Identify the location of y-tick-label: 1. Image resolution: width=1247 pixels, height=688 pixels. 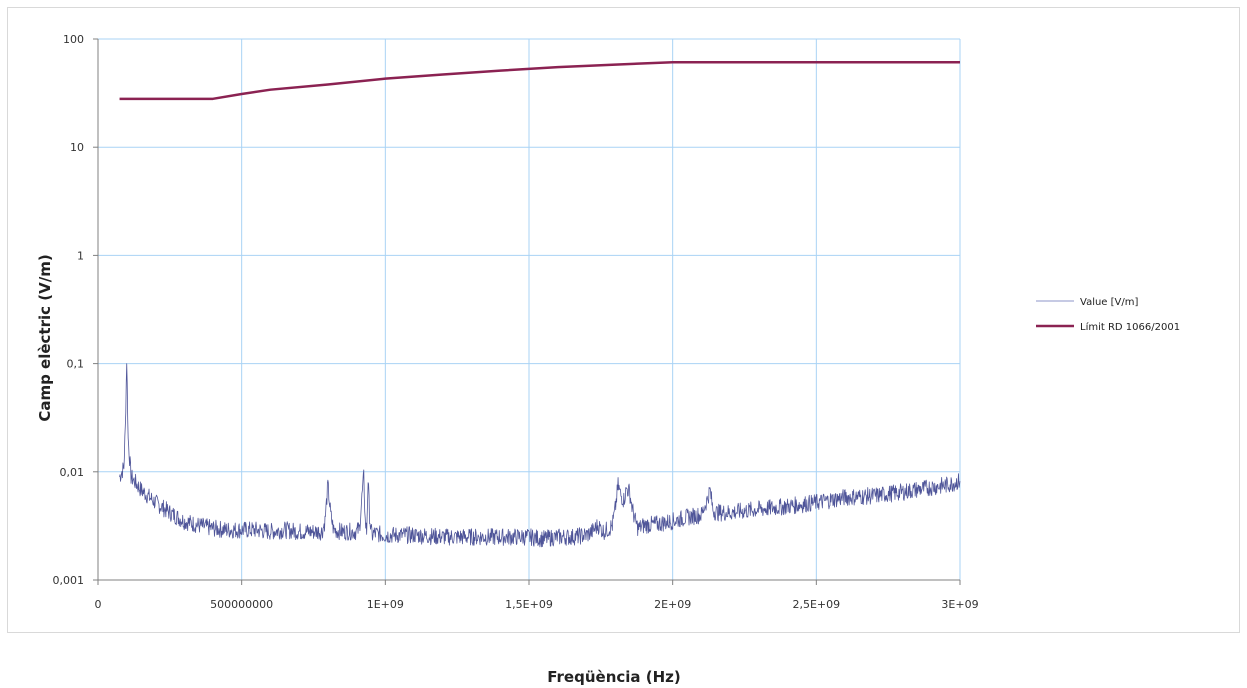
(80, 255).